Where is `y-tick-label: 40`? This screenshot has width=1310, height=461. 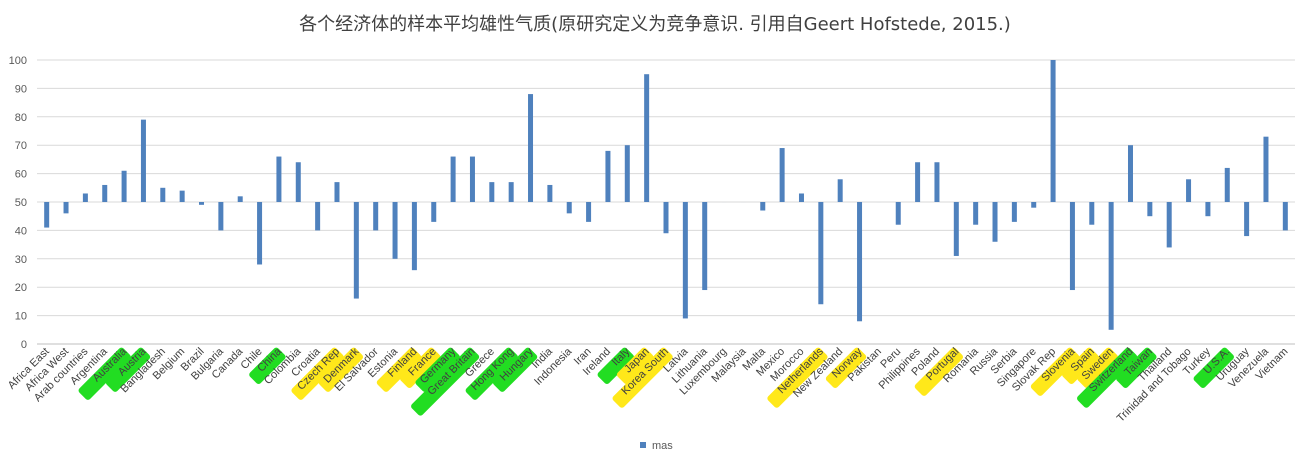
y-tick-label: 40 is located at coordinates (21, 231).